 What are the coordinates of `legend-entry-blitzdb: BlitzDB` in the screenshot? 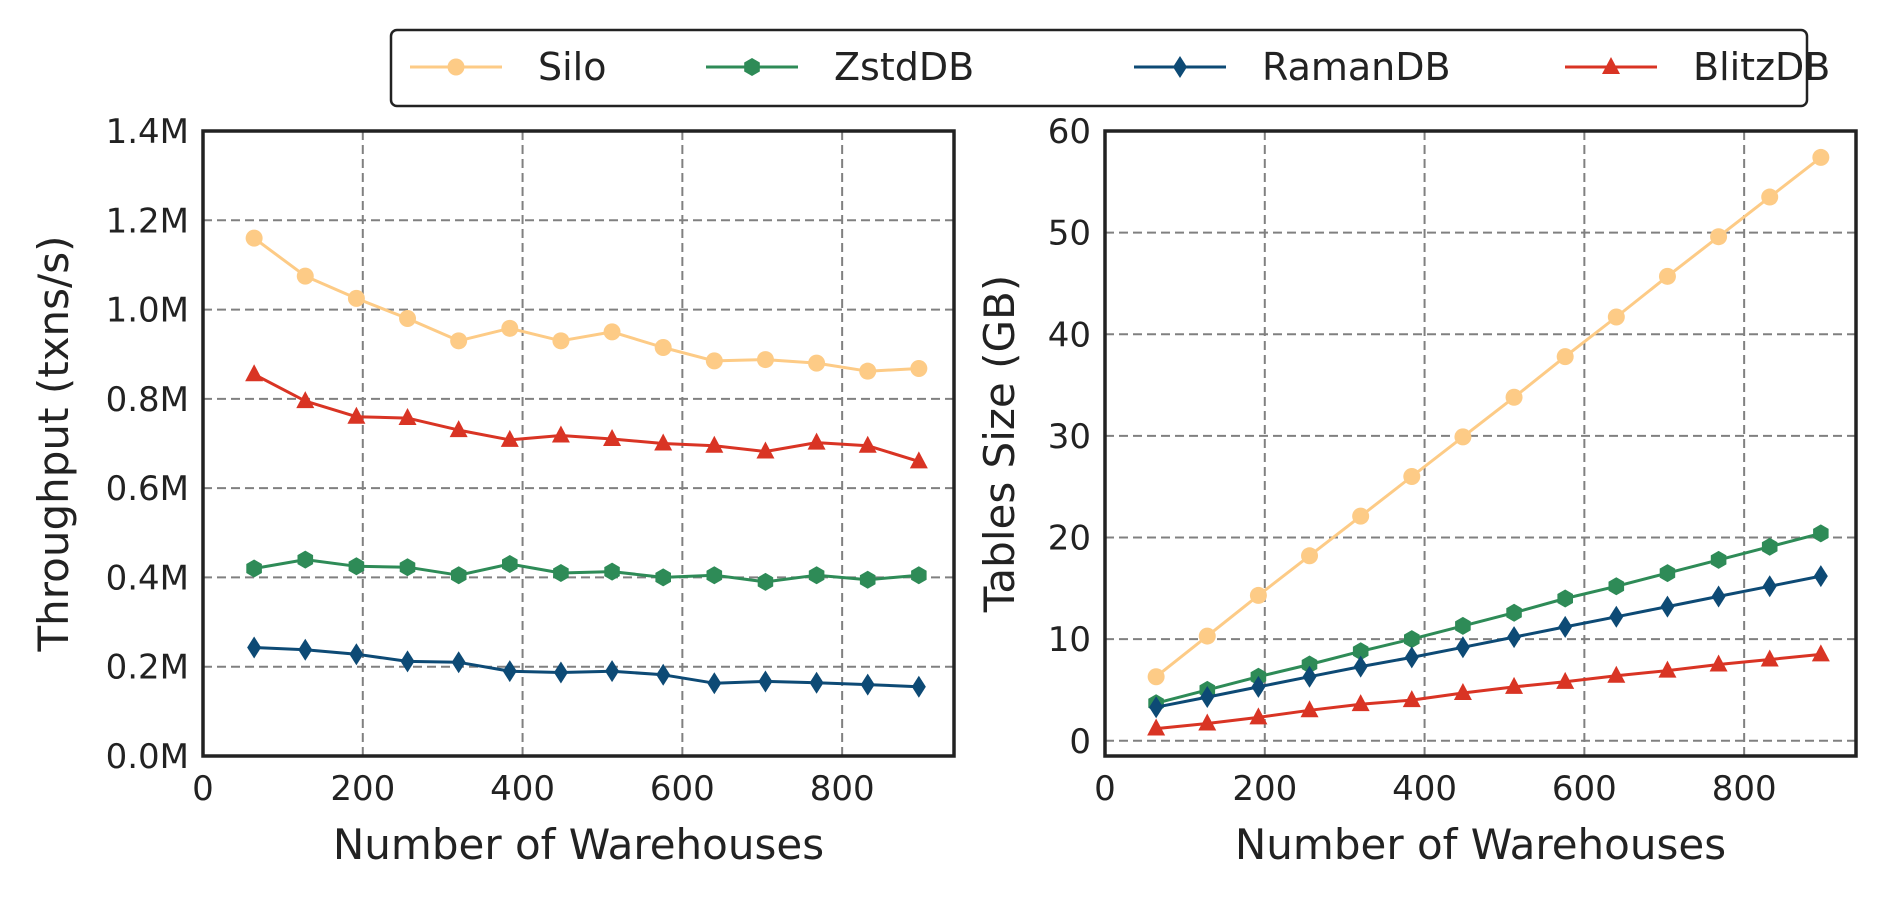 It's located at (1697, 67).